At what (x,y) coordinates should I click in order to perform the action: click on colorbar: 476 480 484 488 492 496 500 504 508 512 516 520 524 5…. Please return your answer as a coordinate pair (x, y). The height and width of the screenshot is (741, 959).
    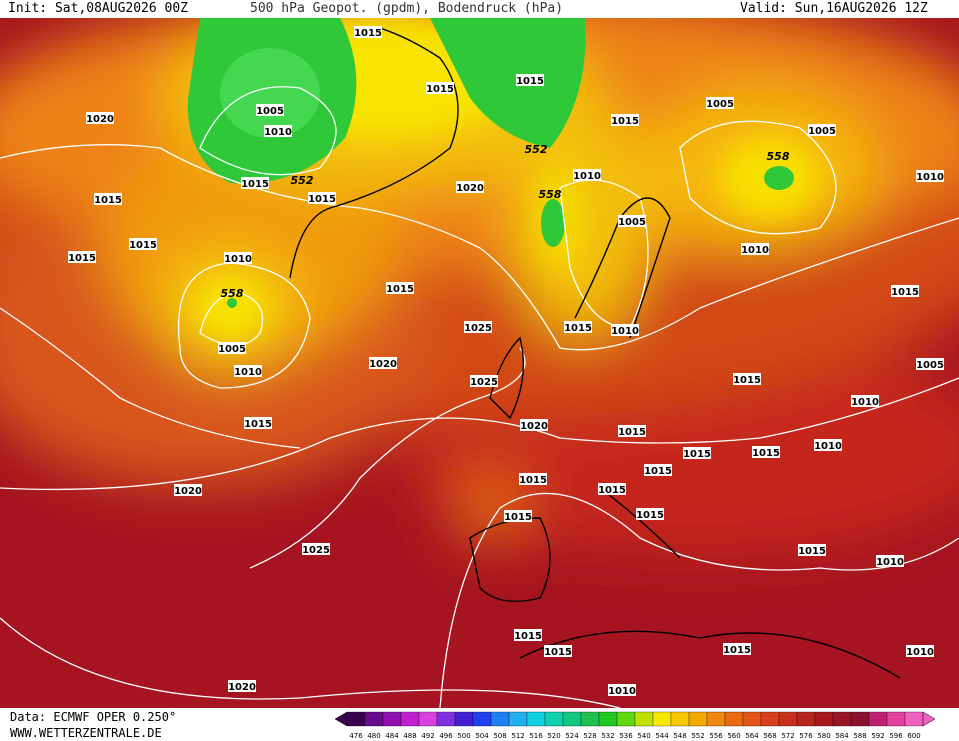
    Looking at the image, I should click on (635, 725).